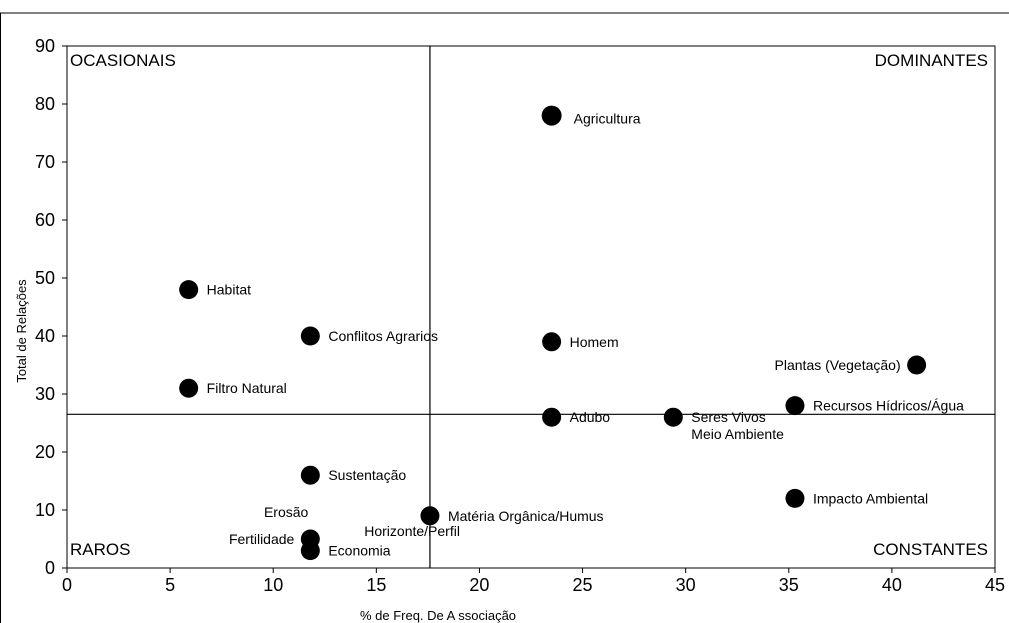  What do you see at coordinates (367, 475) in the screenshot?
I see `data-point-label: Sustentação` at bounding box center [367, 475].